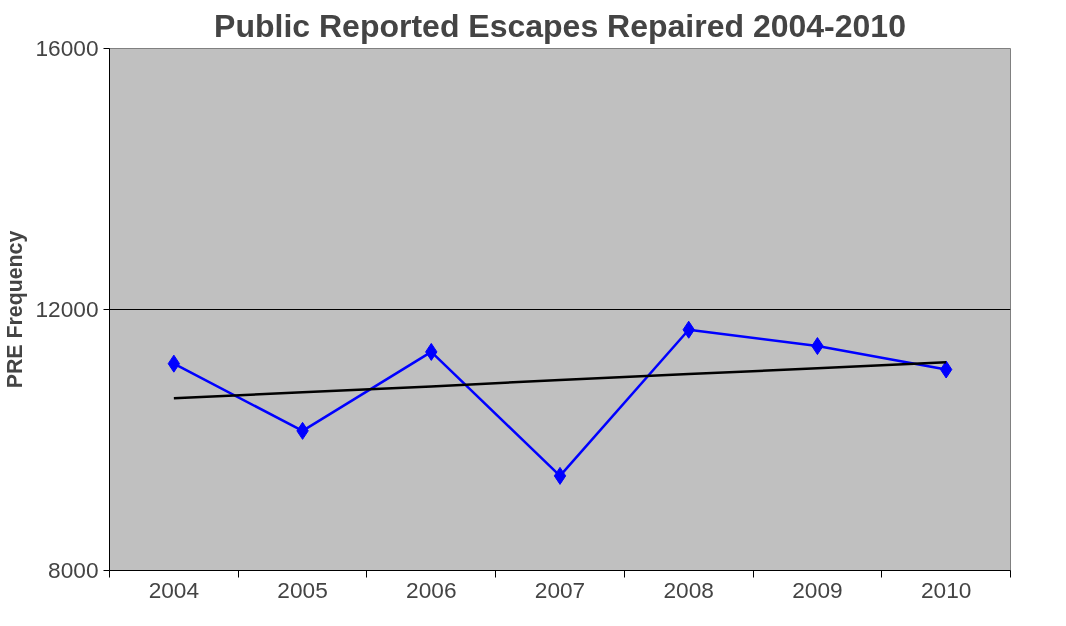 This screenshot has height=626, width=1066. I want to click on x-tick-label: 2010, so click(946, 589).